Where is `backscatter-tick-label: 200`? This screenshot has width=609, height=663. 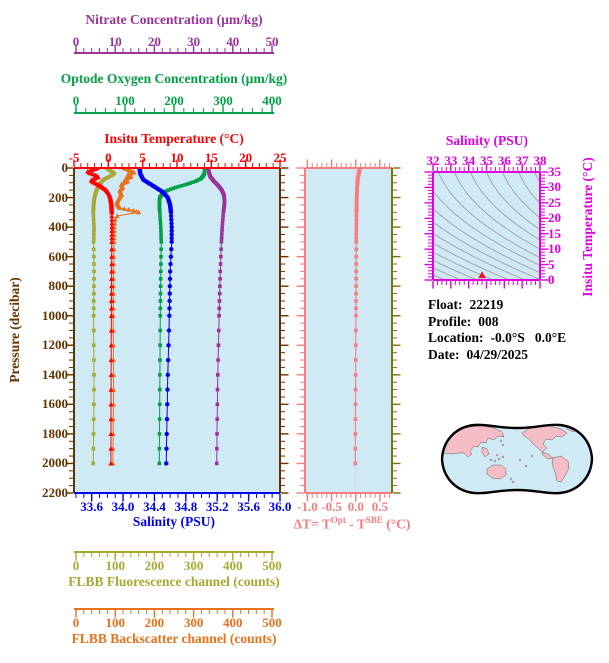 backscatter-tick-label: 200 is located at coordinates (154, 622).